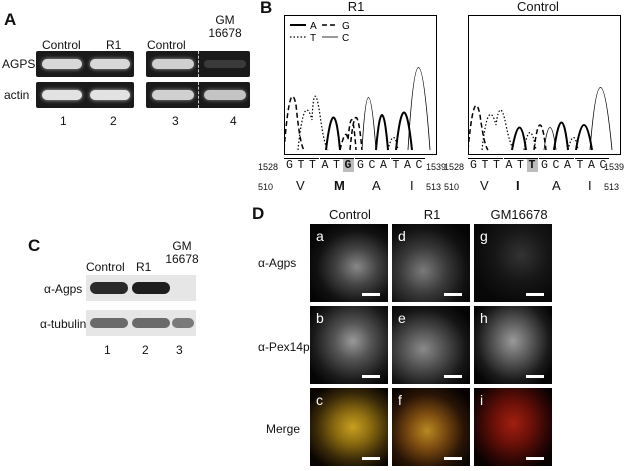 The height and width of the screenshot is (471, 625). I want to click on micrograph-tile: h, so click(513, 345).